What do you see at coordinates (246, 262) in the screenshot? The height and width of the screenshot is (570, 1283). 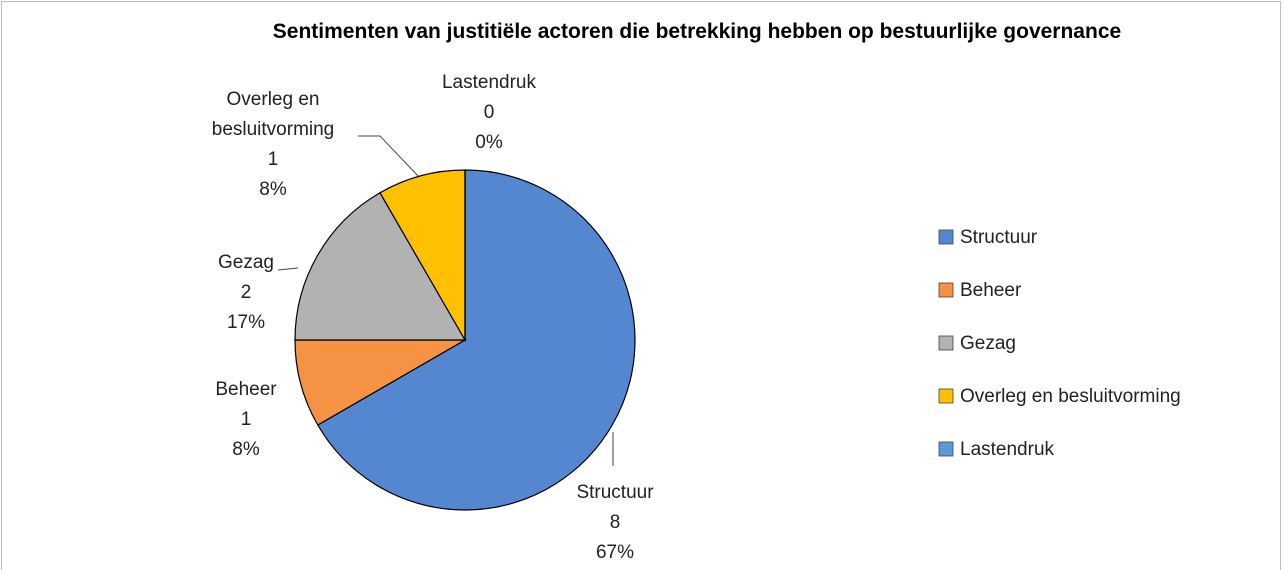 I see `data-label-name: Gezag` at bounding box center [246, 262].